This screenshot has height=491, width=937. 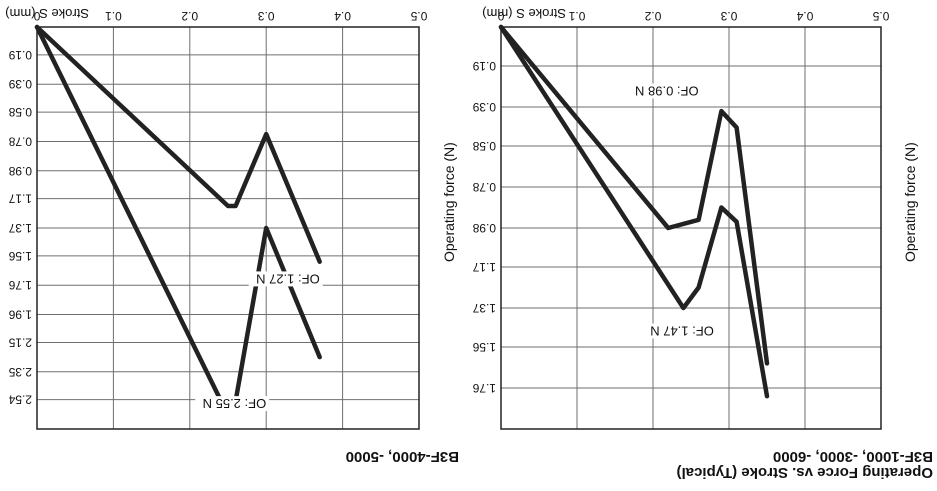 I want to click on y-tick-label: 2.35, so click(x=20, y=372).